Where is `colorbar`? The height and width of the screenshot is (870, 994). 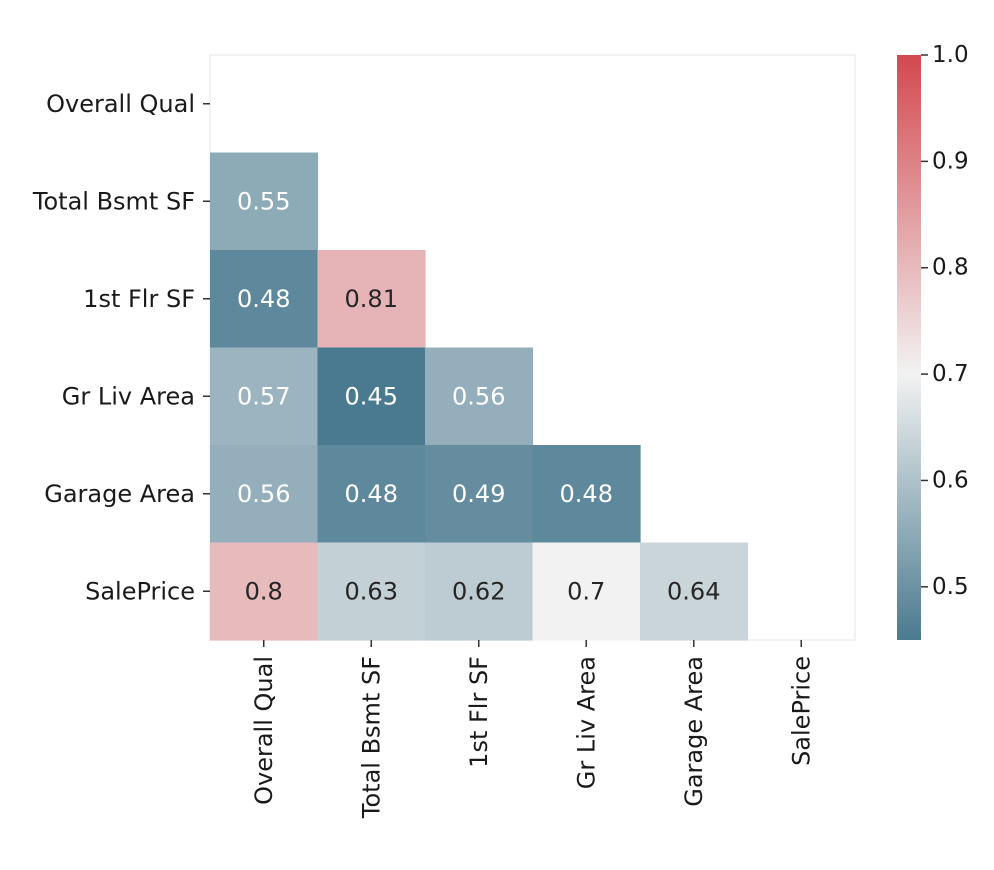 colorbar is located at coordinates (909, 347).